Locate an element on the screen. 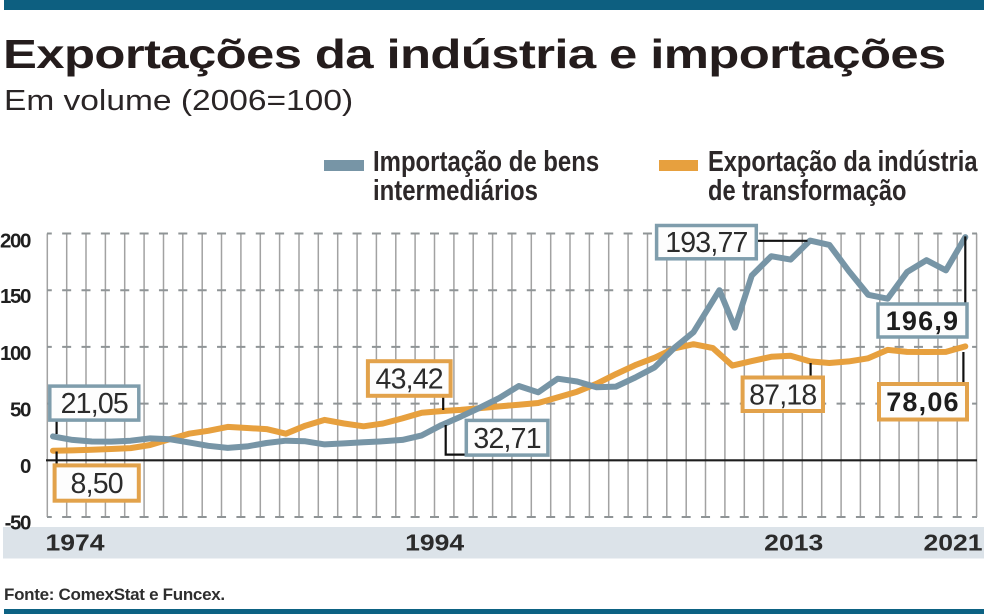  svg-text: 150 is located at coordinates (15, 296).